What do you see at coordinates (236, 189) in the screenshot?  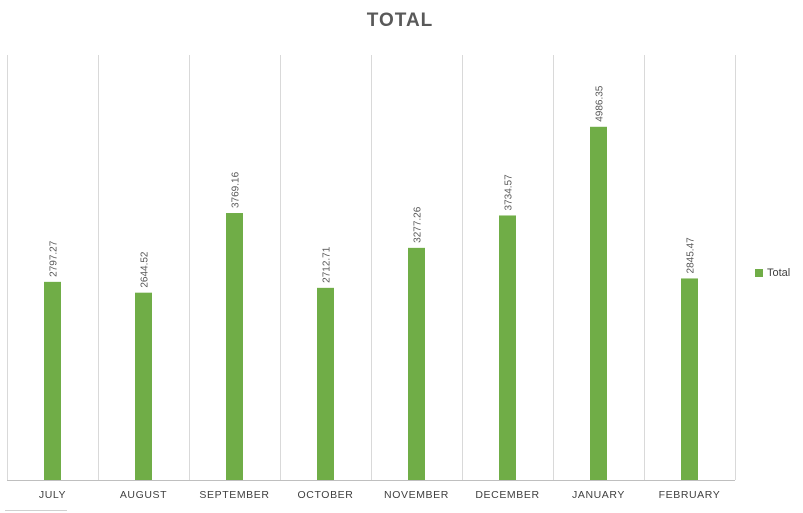 I see `data-label: 3769.16` at bounding box center [236, 189].